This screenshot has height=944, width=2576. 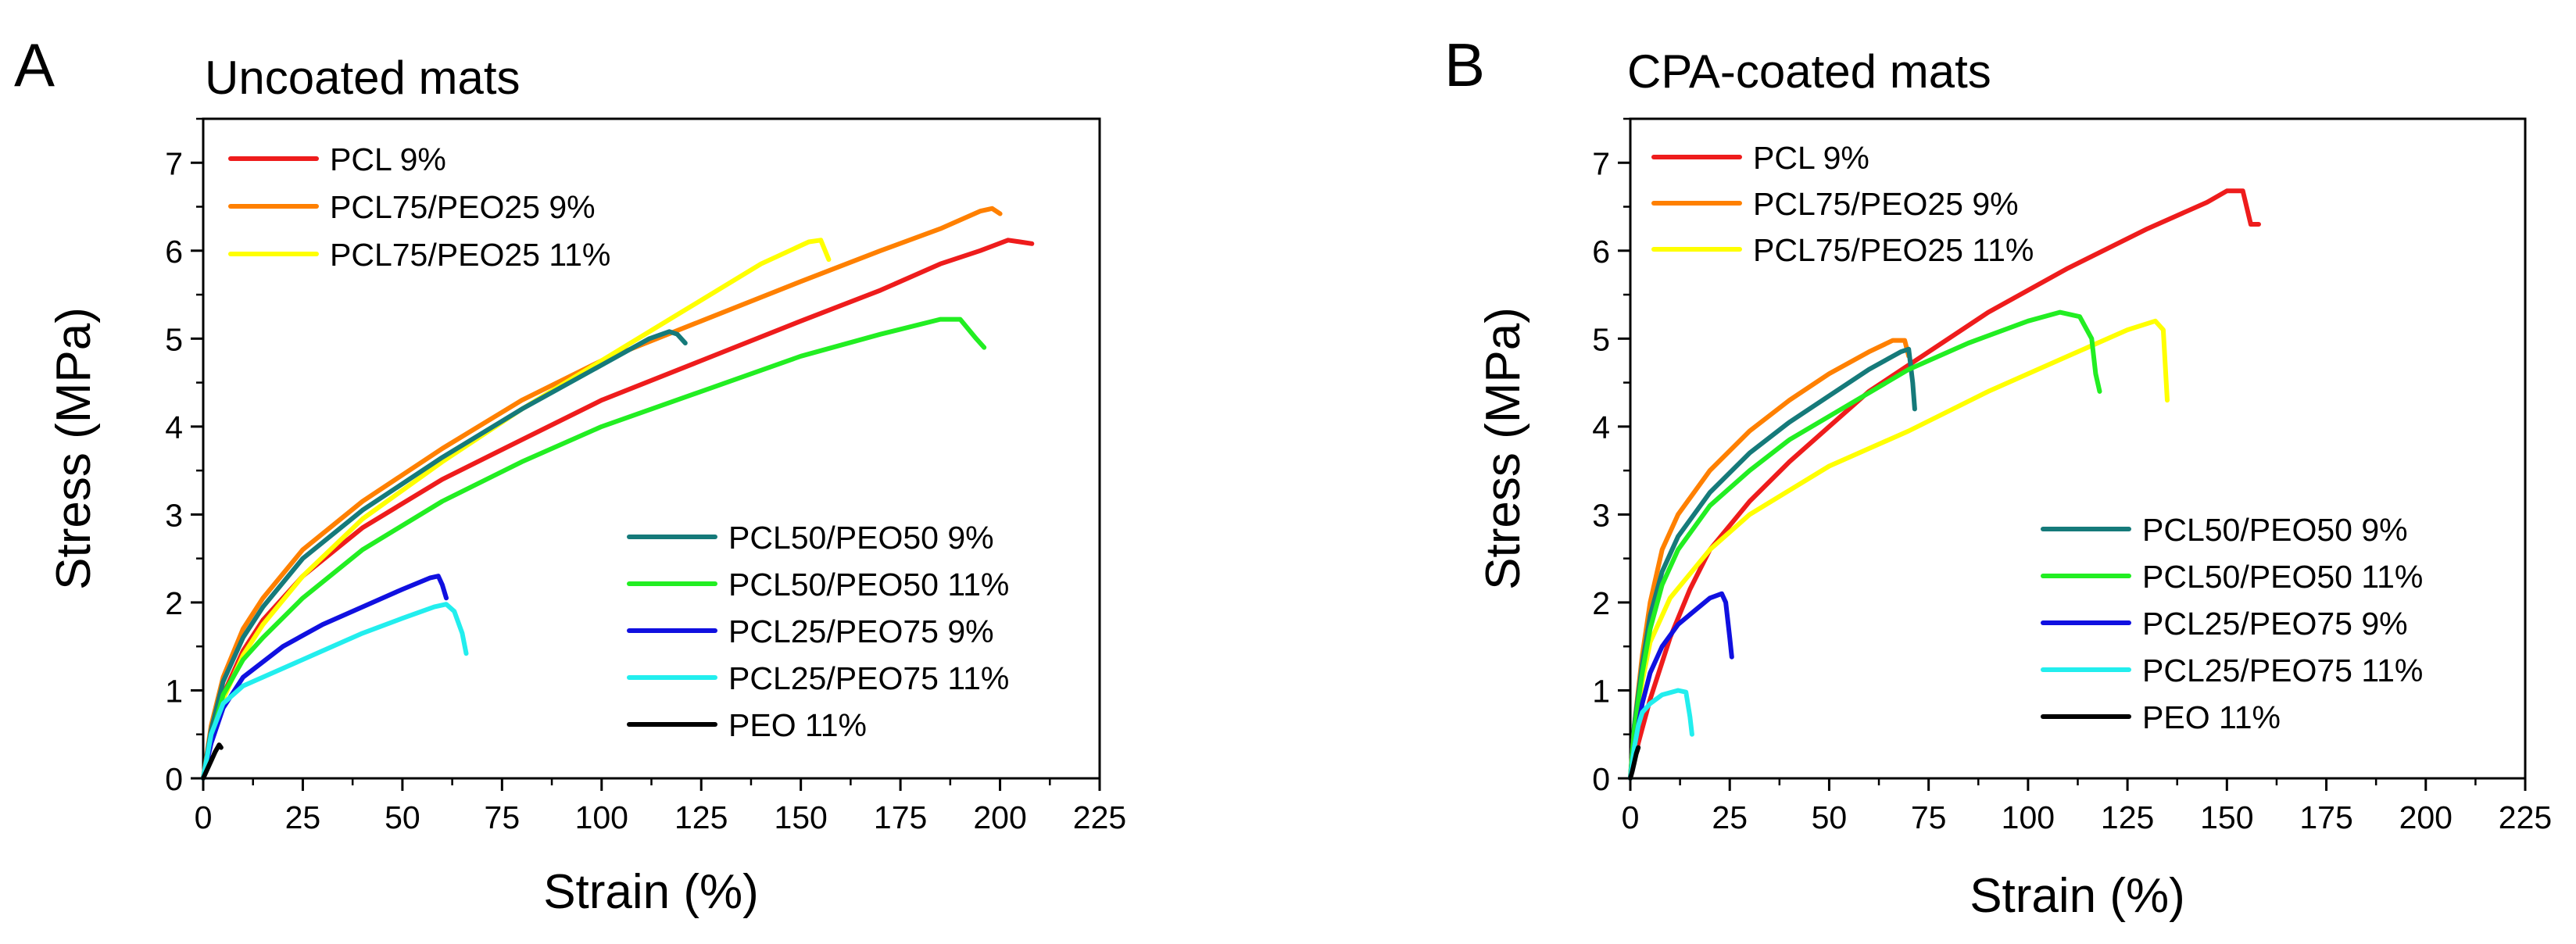 I want to click on panel-letter: A, so click(x=34, y=64).